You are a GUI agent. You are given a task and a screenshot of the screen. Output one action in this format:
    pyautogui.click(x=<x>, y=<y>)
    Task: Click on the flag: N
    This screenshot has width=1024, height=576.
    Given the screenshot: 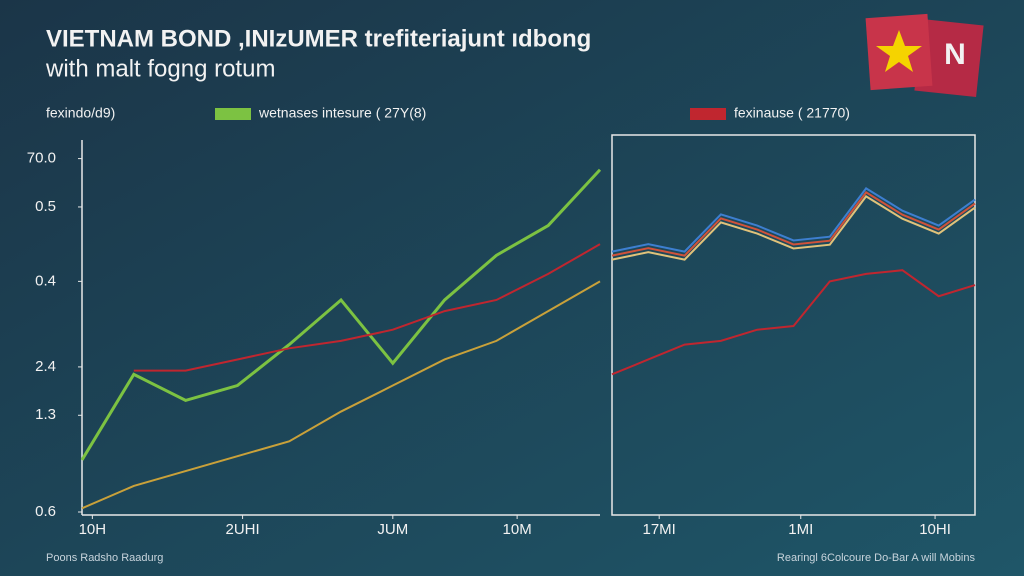 What is the action you would take?
    pyautogui.click(x=924, y=55)
    